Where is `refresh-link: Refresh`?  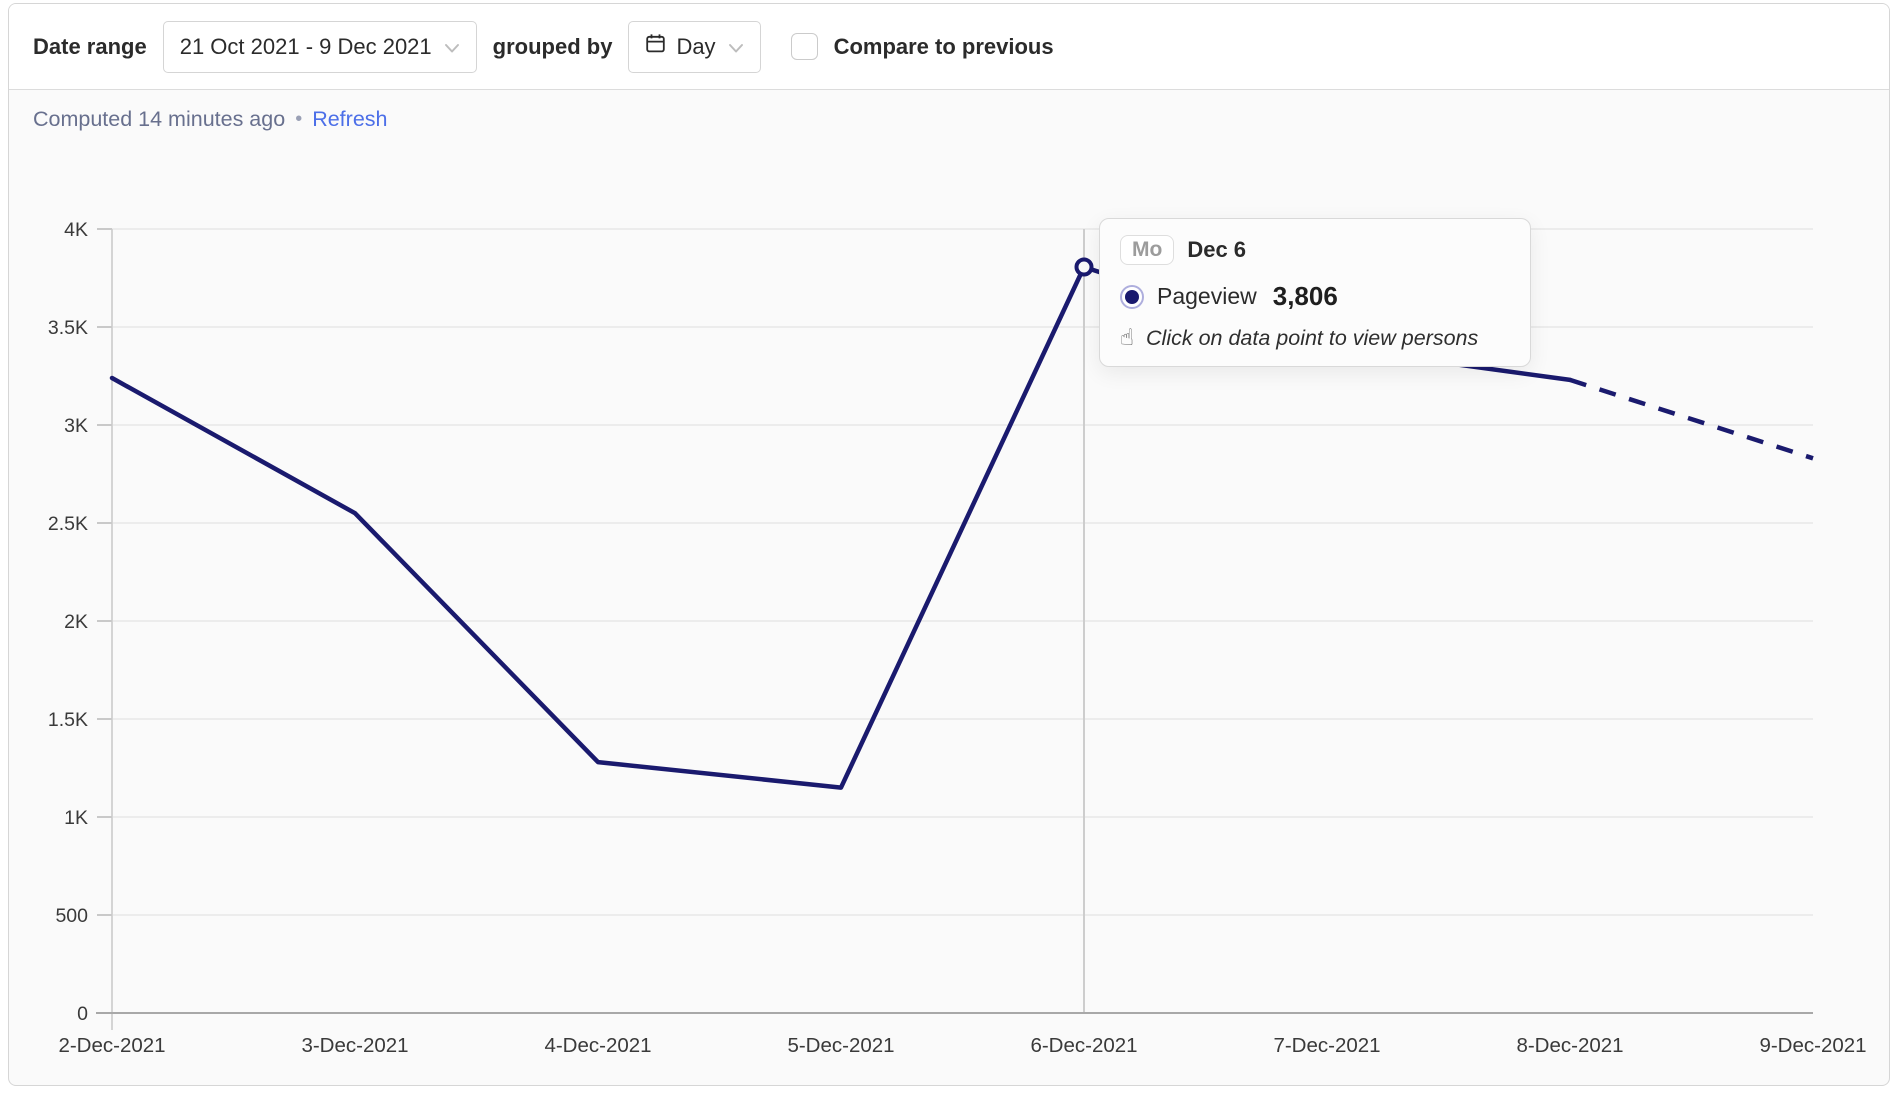
refresh-link: Refresh is located at coordinates (350, 119).